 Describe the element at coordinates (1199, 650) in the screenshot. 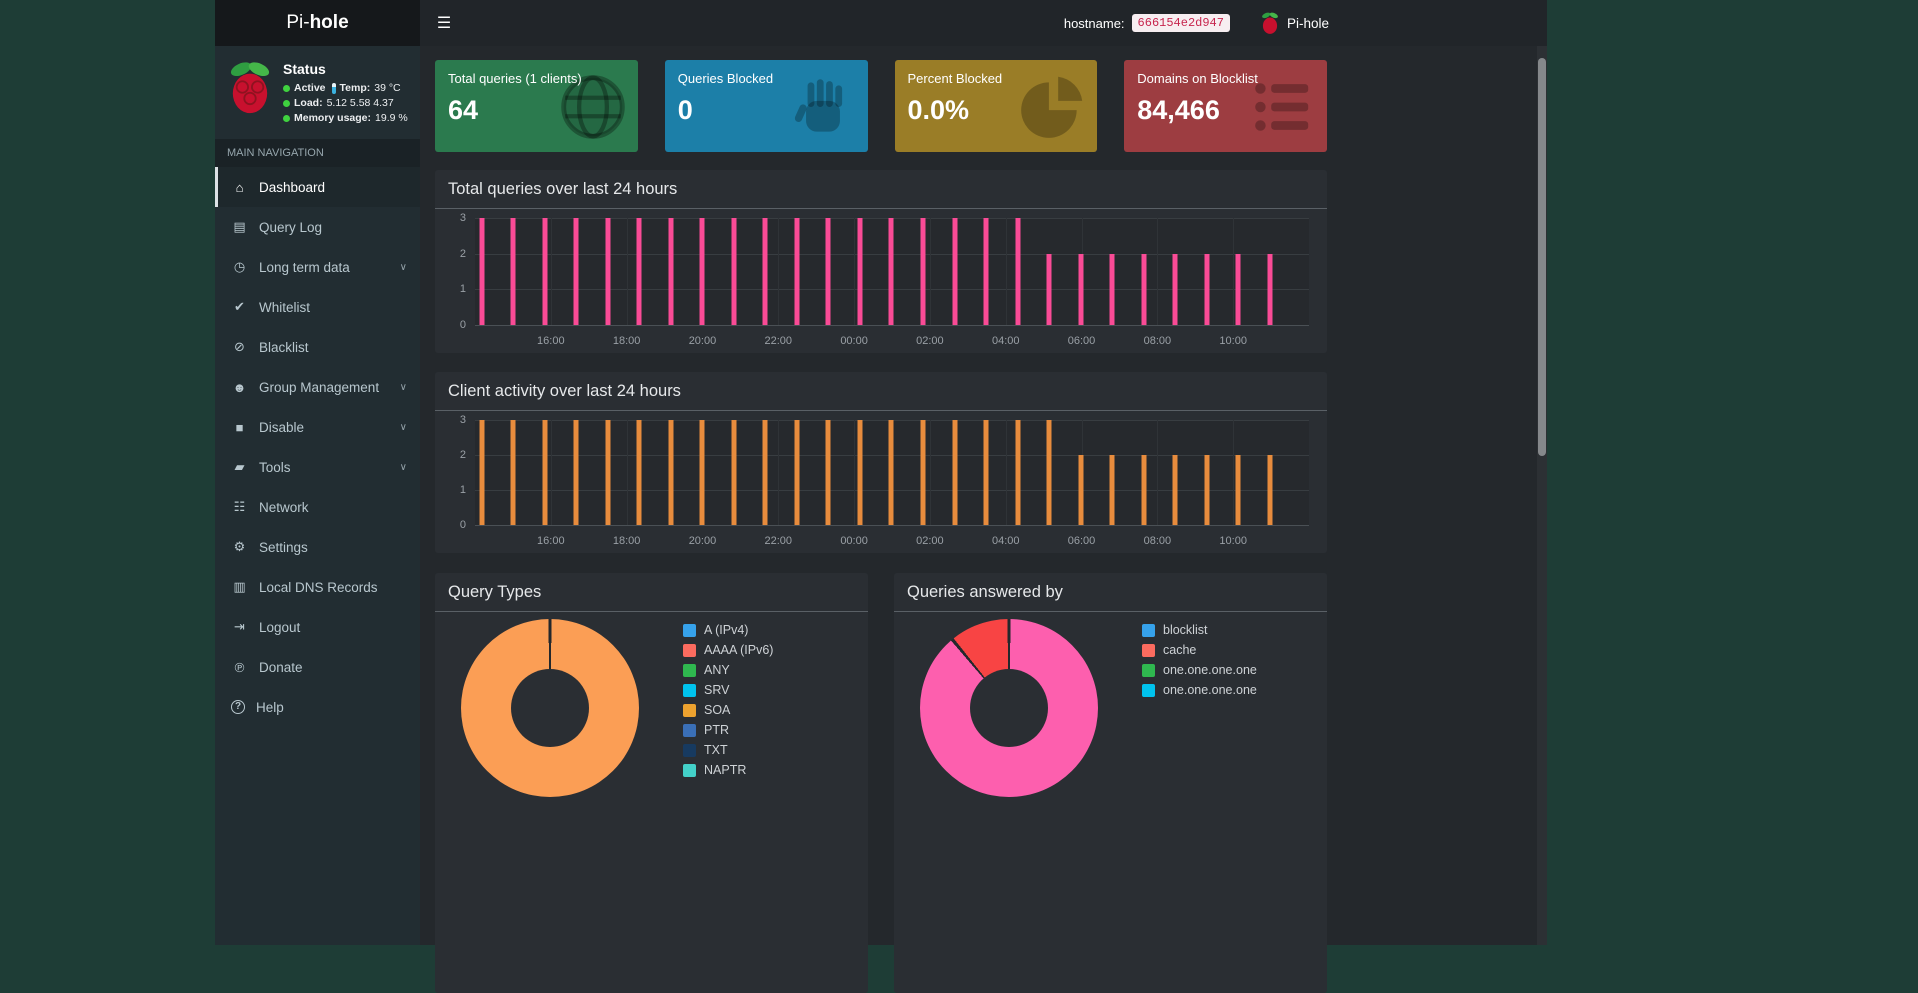

I see `legend-item-cache: cache` at that location.